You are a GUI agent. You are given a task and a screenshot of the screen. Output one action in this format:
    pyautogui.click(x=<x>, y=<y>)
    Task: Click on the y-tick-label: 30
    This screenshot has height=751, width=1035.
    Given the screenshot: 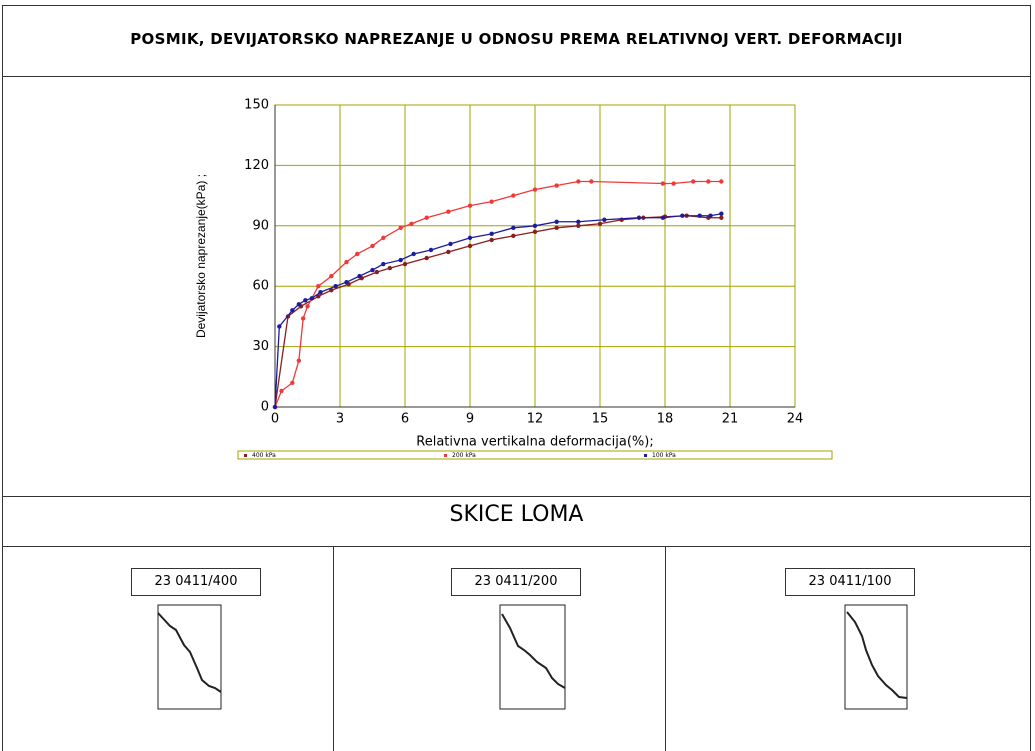 What is the action you would take?
    pyautogui.click(x=260, y=346)
    